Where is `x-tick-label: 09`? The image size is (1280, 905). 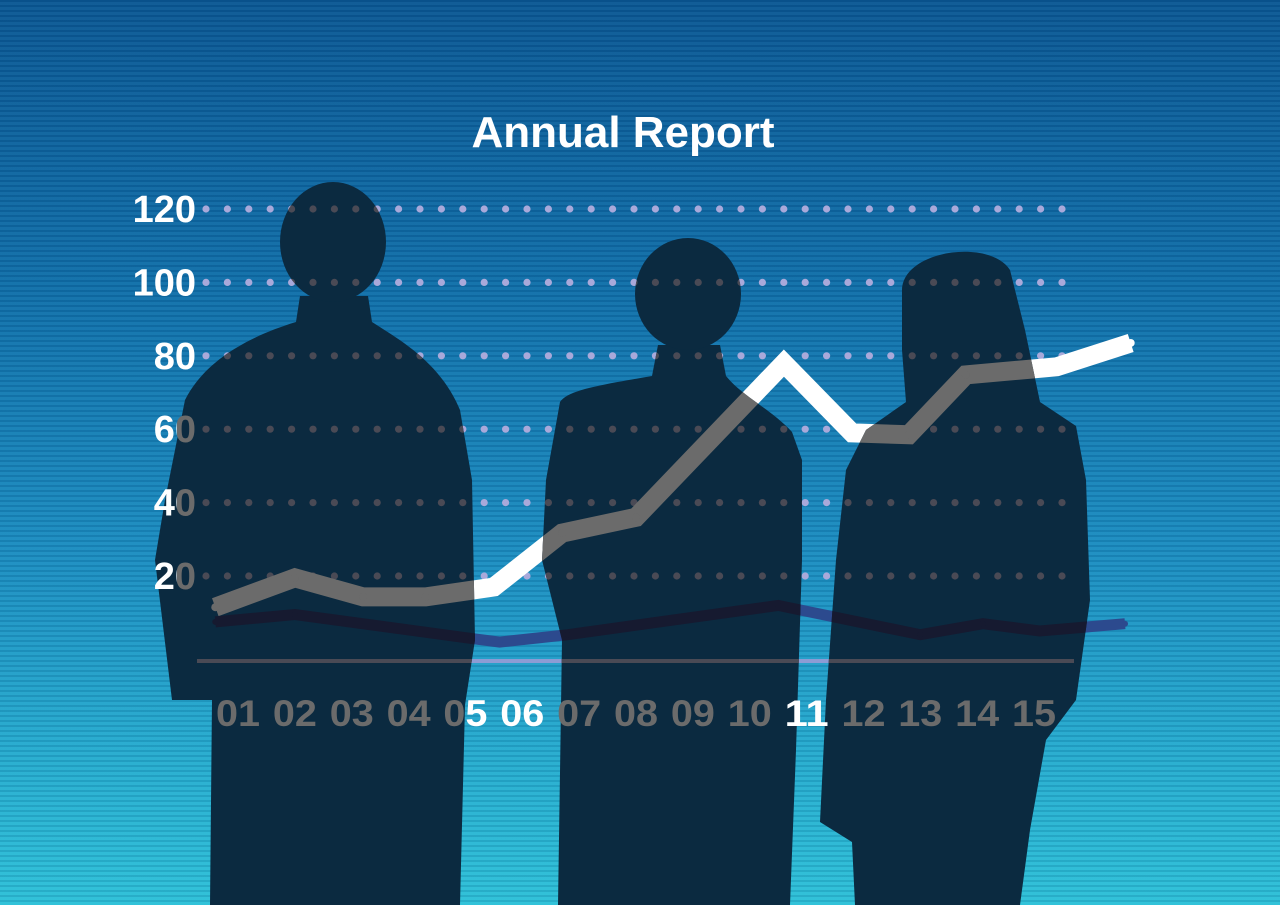
x-tick-label: 09 is located at coordinates (693, 713).